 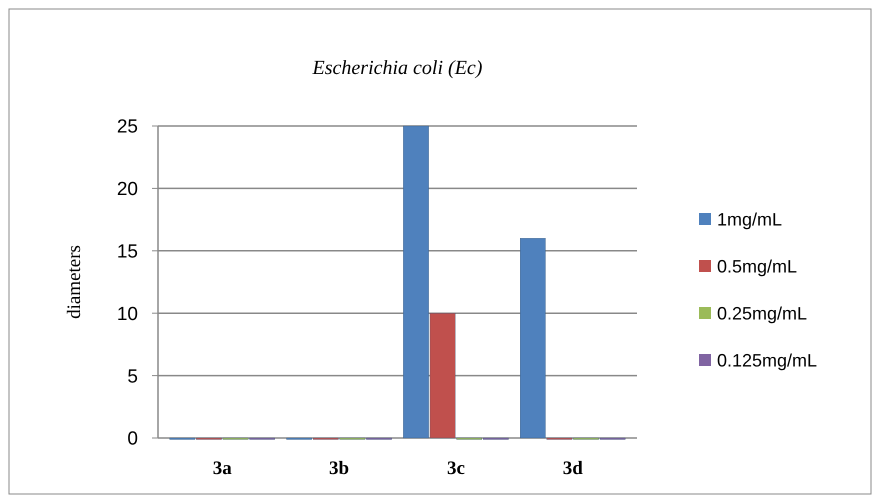 I want to click on legend-label: 1mg/mL, so click(x=749, y=219).